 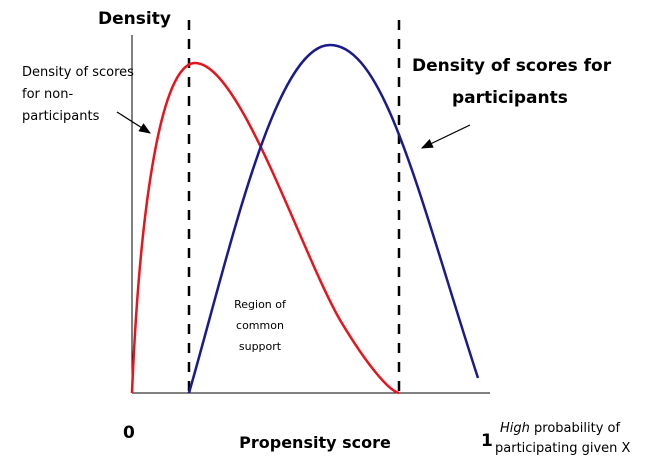 I want to click on region-label: Region of, so click(x=260, y=304).